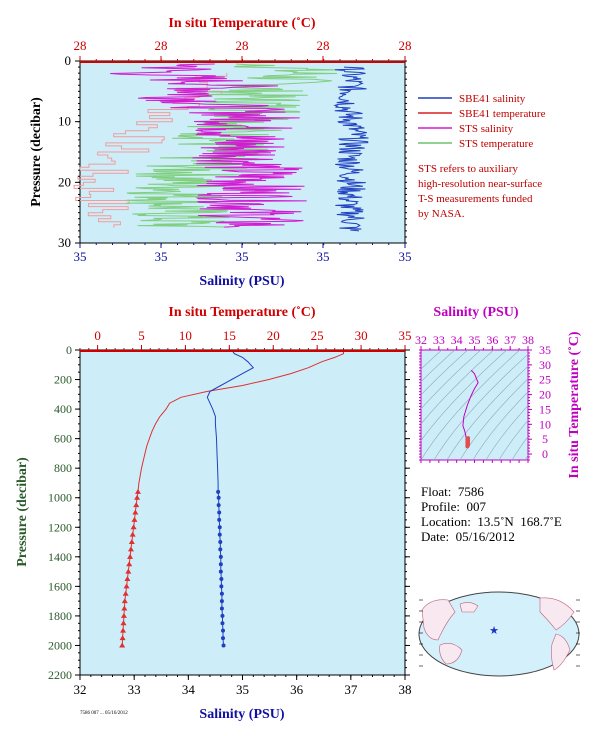 The width and height of the screenshot is (601, 736). Describe the element at coordinates (60, 586) in the screenshot. I see `main-pressure-tick-label: 1600` at that location.